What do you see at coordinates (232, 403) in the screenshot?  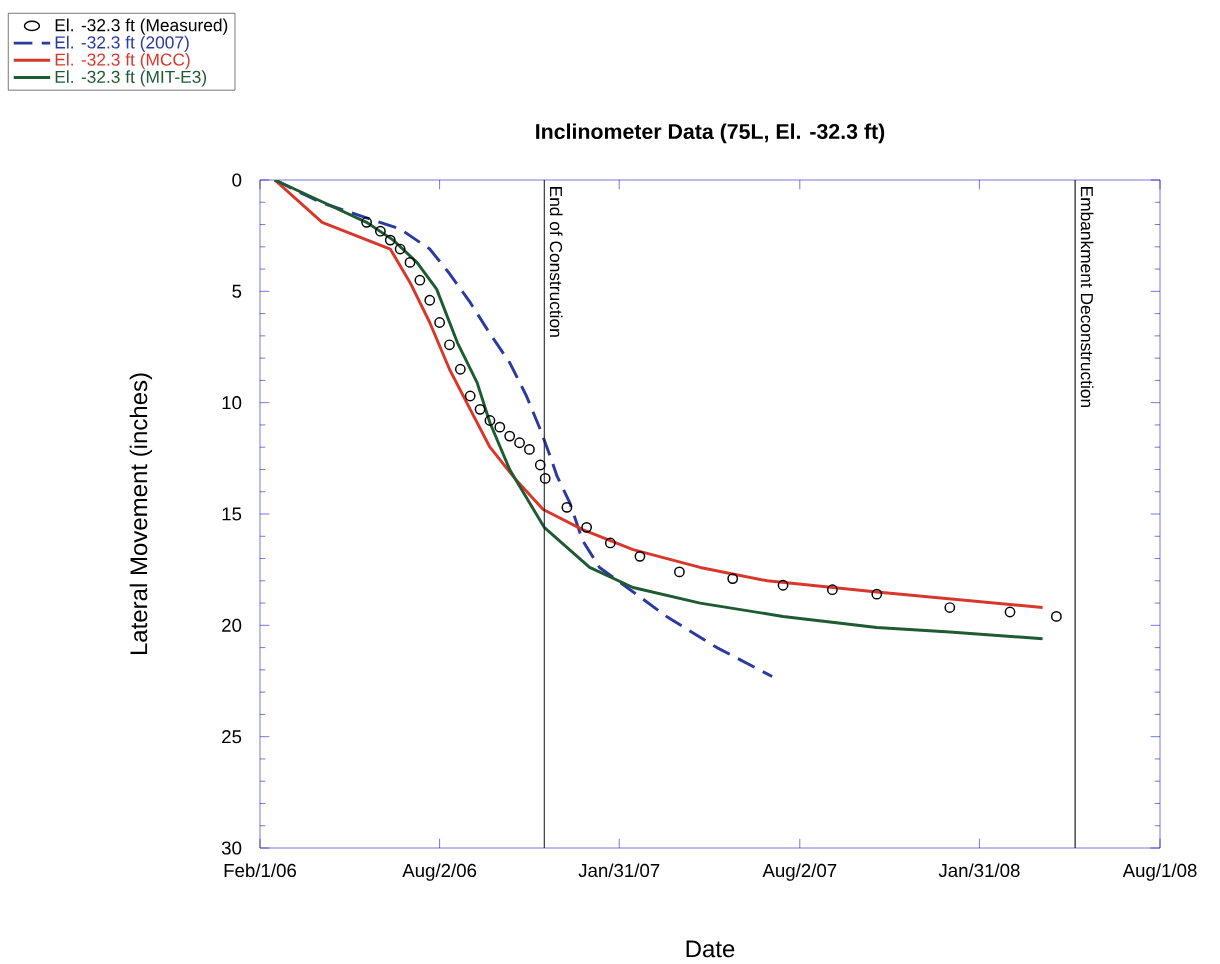 I see `y-tick-label: 10` at bounding box center [232, 403].